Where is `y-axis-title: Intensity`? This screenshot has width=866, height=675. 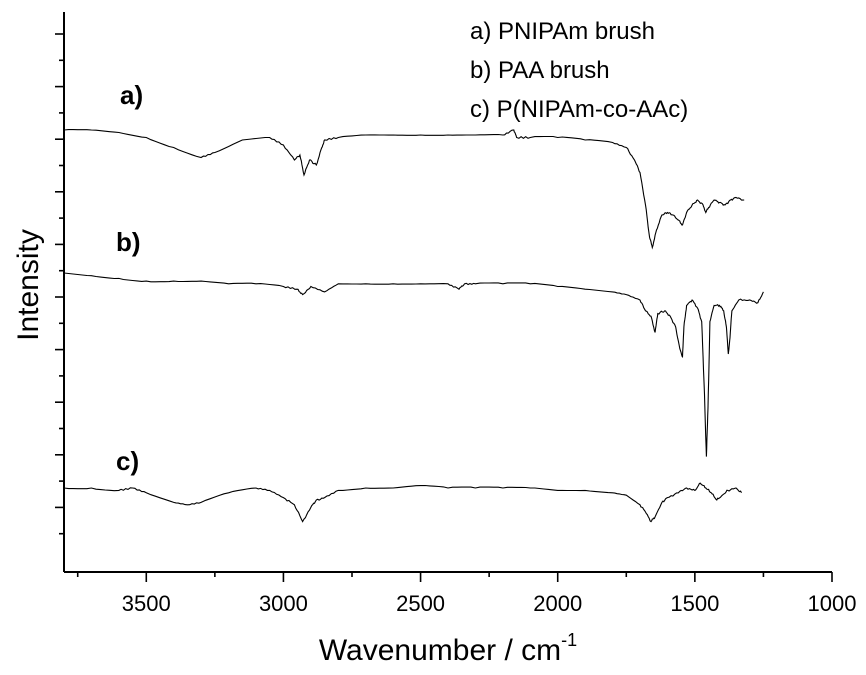
y-axis-title: Intensity is located at coordinates (28, 285).